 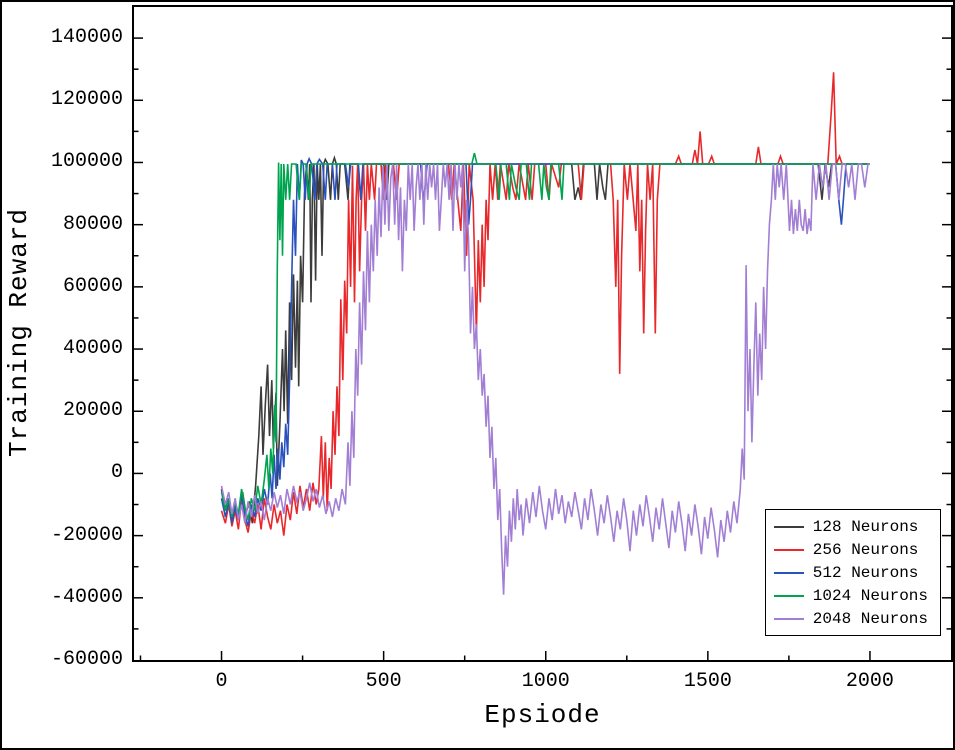 I want to click on legend-label: 256 Neurons, so click(x=865, y=549).